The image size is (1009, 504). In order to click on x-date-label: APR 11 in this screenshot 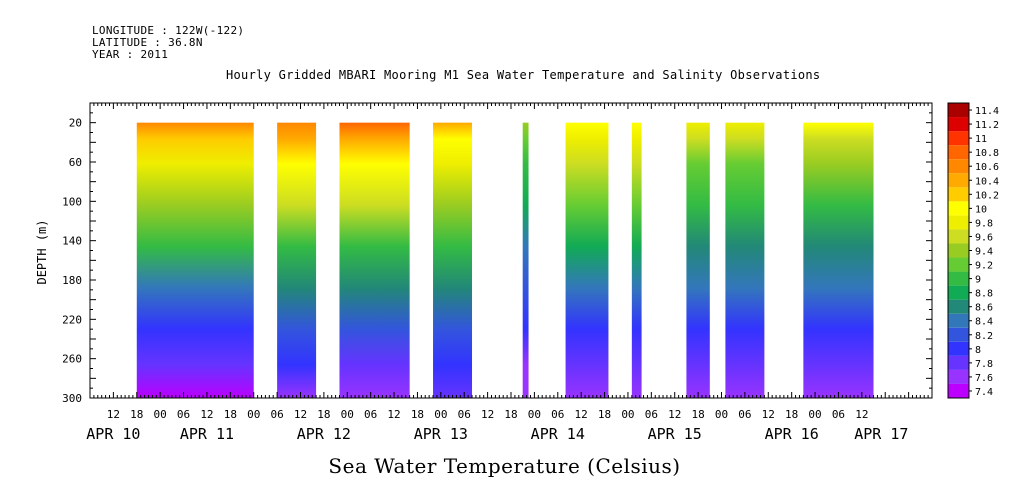, I will do `click(207, 434)`.